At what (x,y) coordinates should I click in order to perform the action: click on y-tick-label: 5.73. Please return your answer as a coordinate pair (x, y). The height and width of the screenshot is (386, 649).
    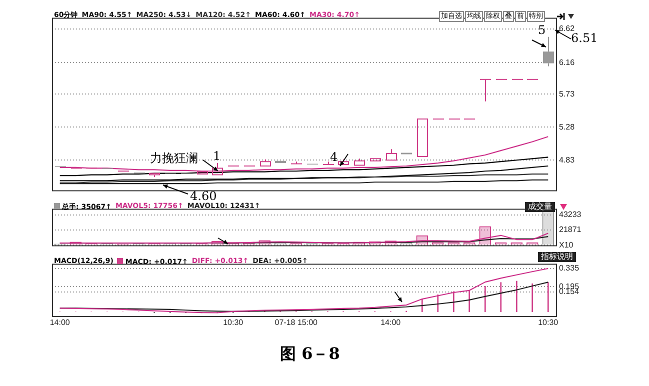
    Looking at the image, I should click on (567, 93).